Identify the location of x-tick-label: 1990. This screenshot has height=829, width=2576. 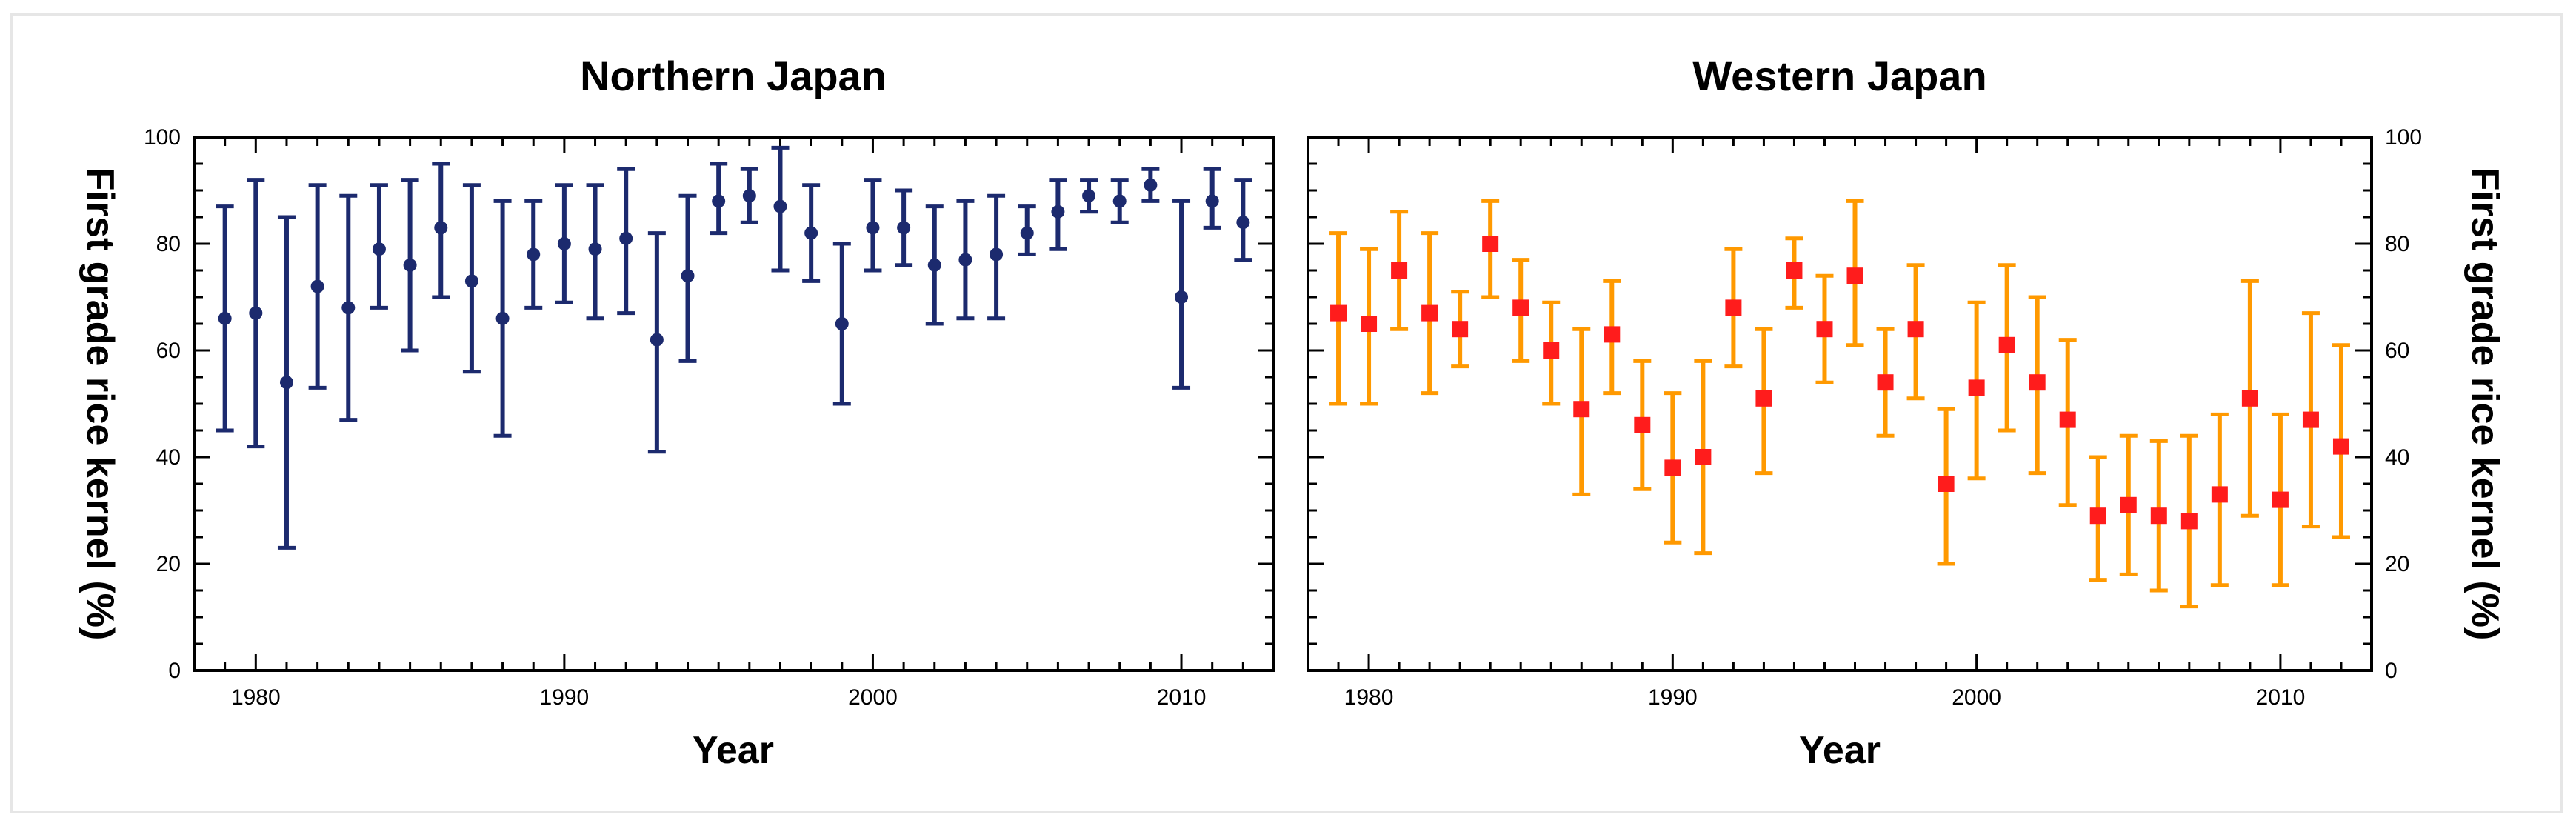
(1673, 697).